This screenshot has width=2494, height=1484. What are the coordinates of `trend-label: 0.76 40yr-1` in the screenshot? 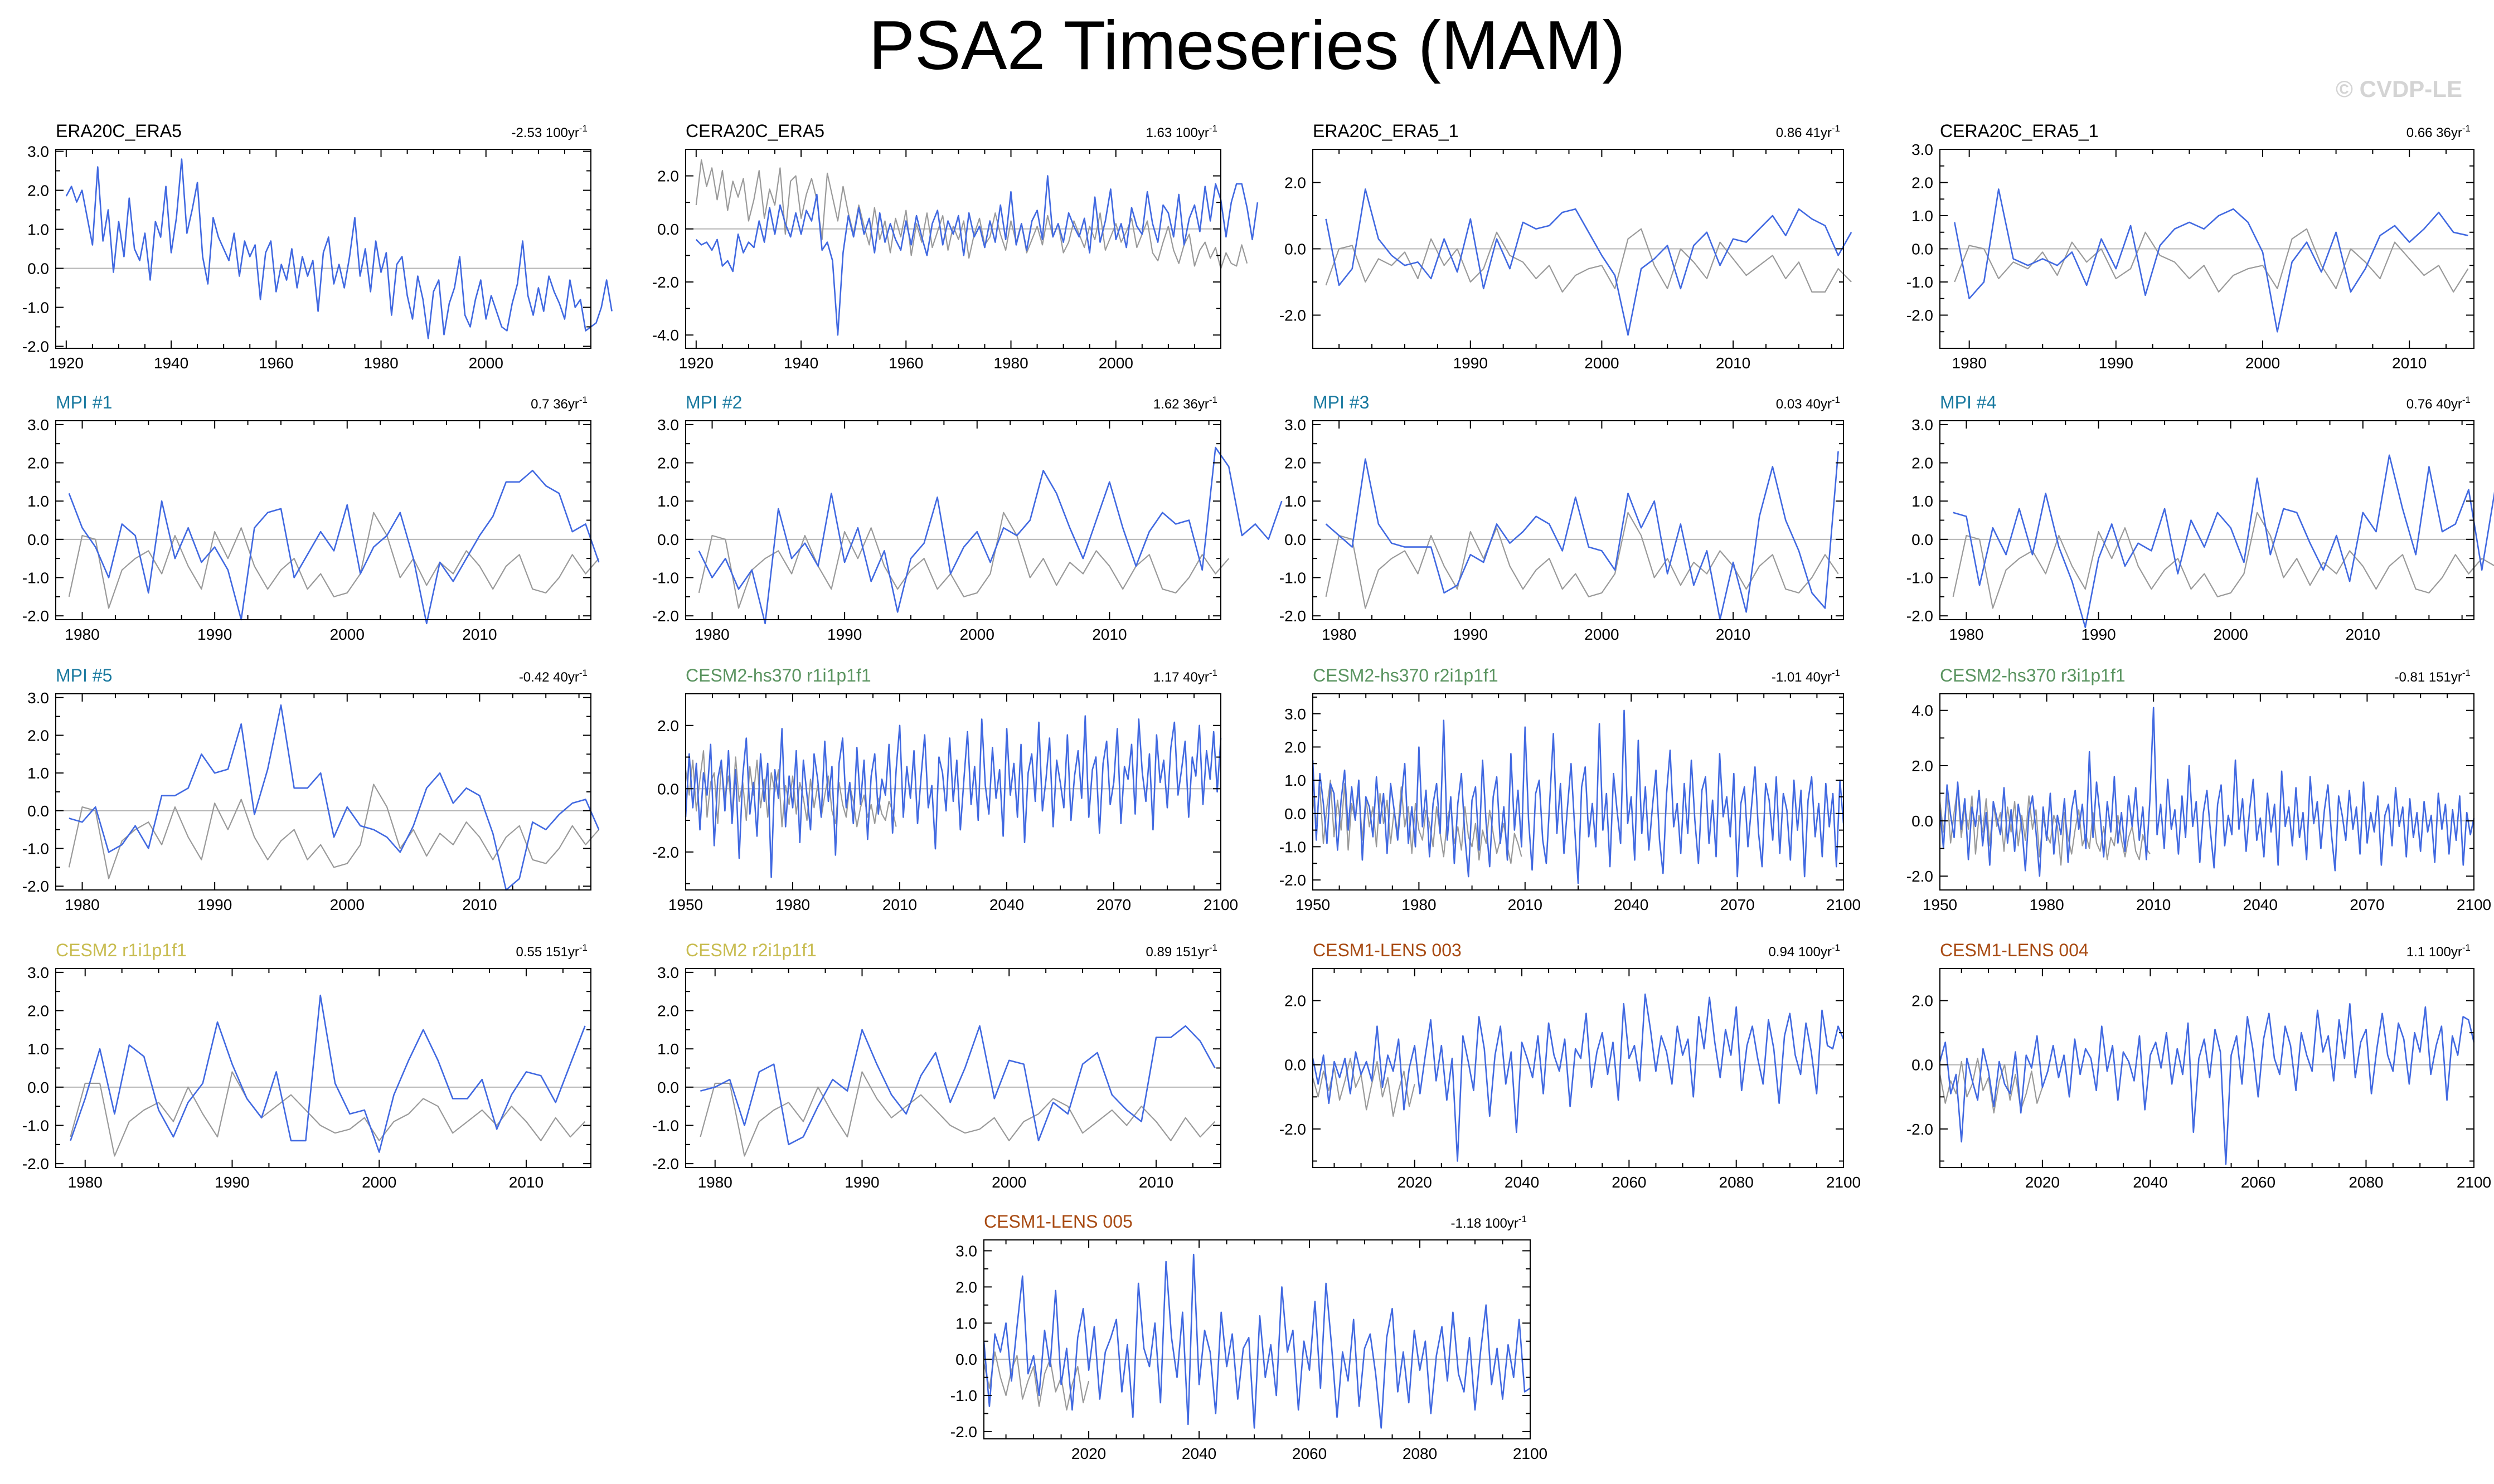 It's located at (2438, 403).